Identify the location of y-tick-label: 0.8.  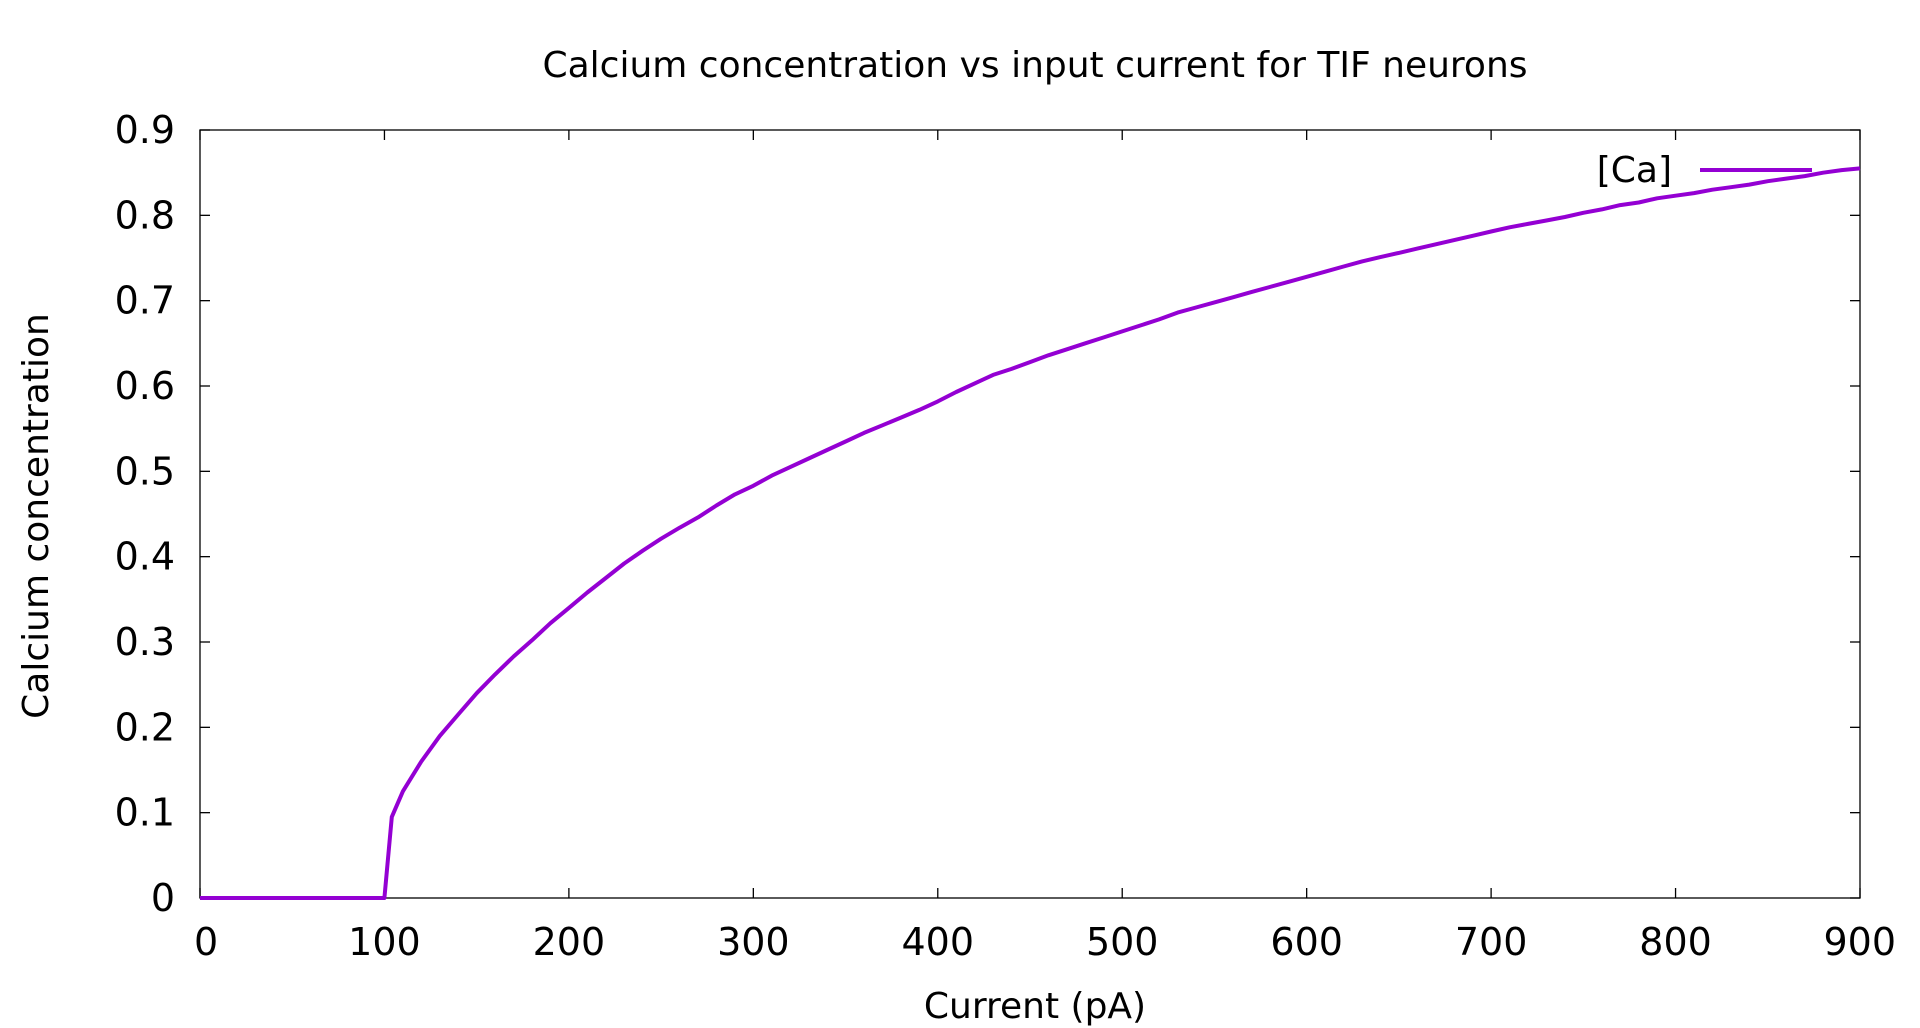
(145, 215).